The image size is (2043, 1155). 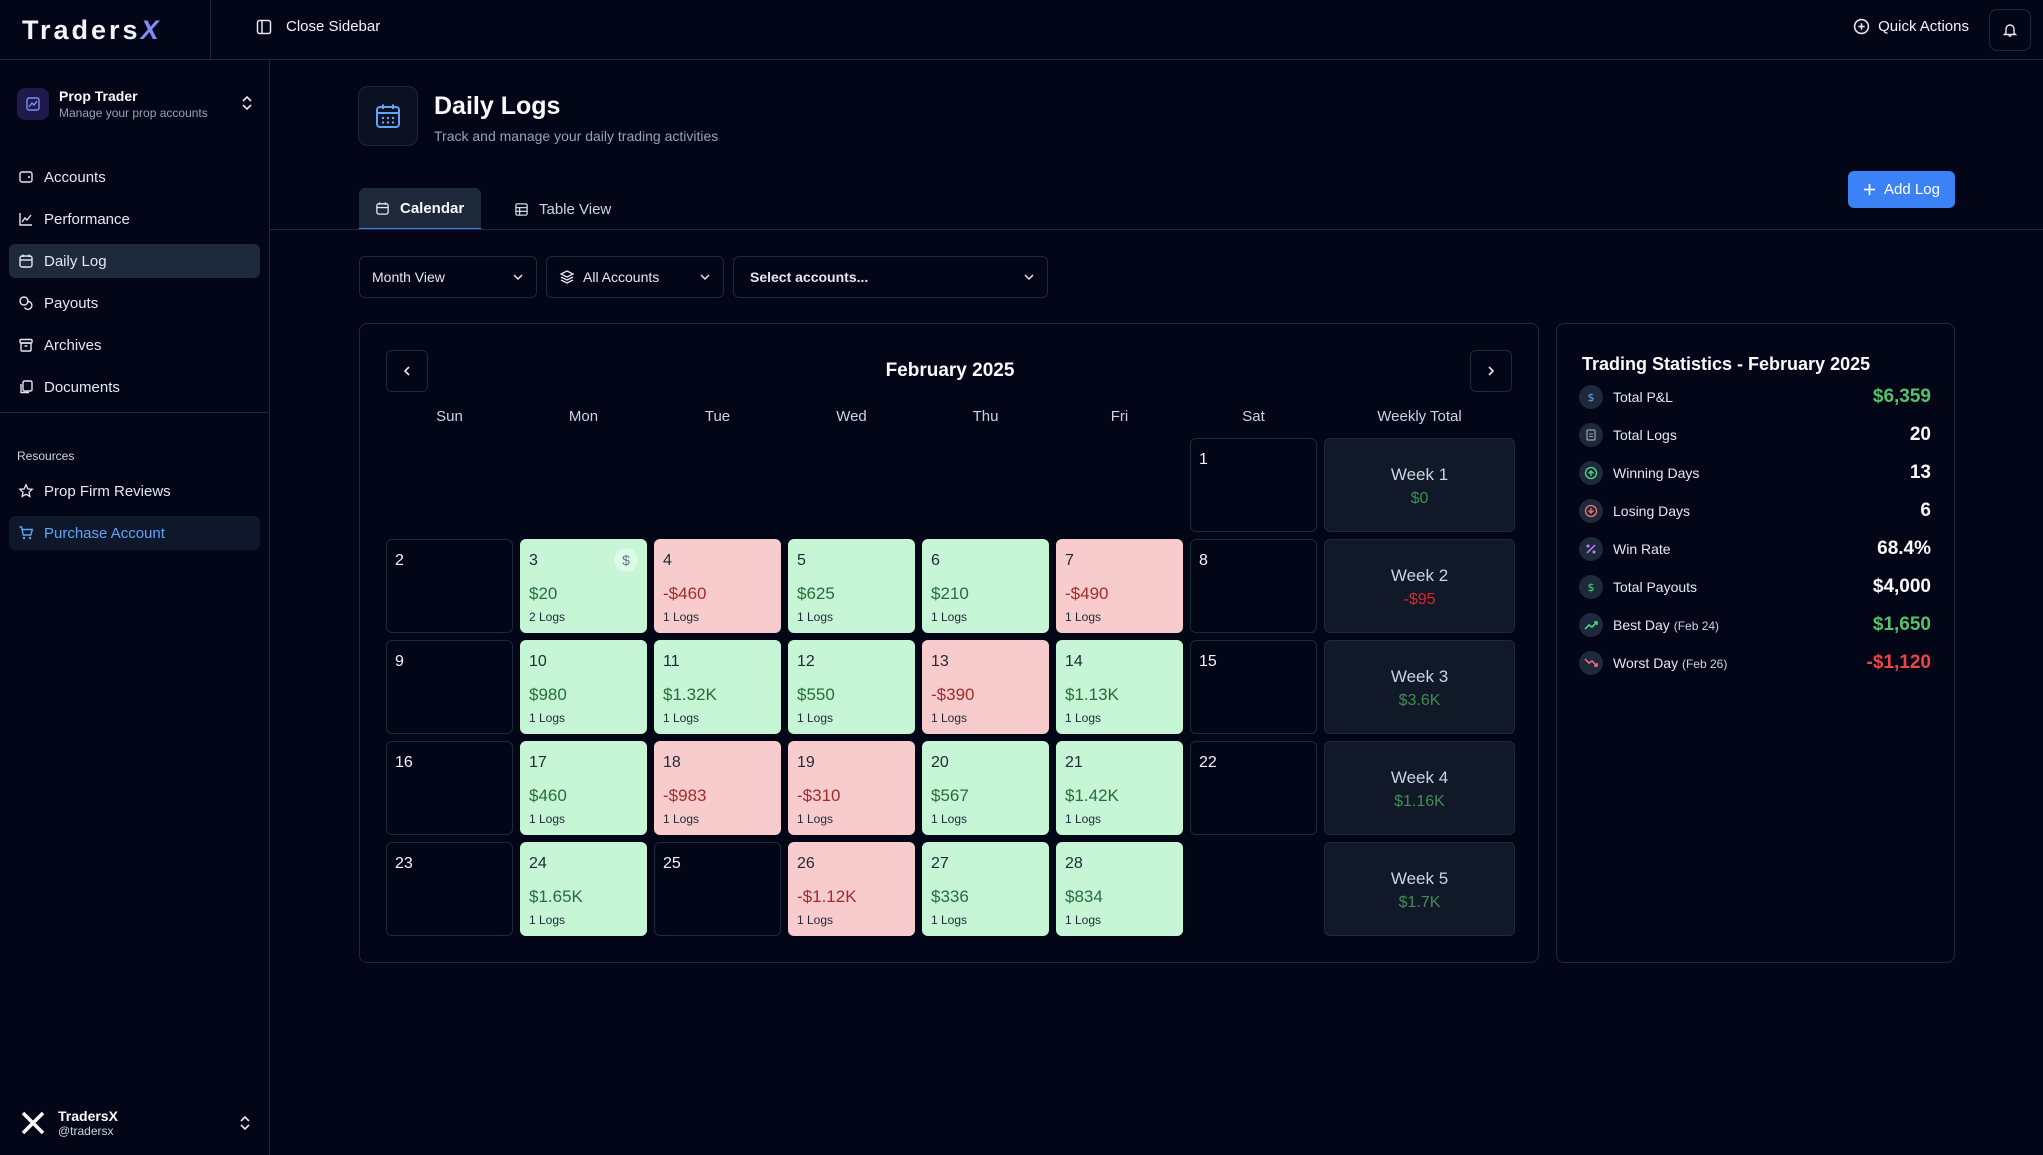 I want to click on calendar-day-cell: 8, so click(x=1253, y=586).